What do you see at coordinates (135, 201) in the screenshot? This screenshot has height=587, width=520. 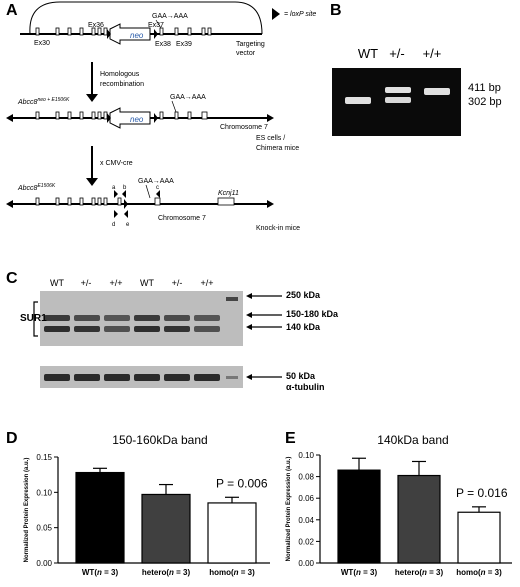 I see `allele2-exons` at bounding box center [135, 201].